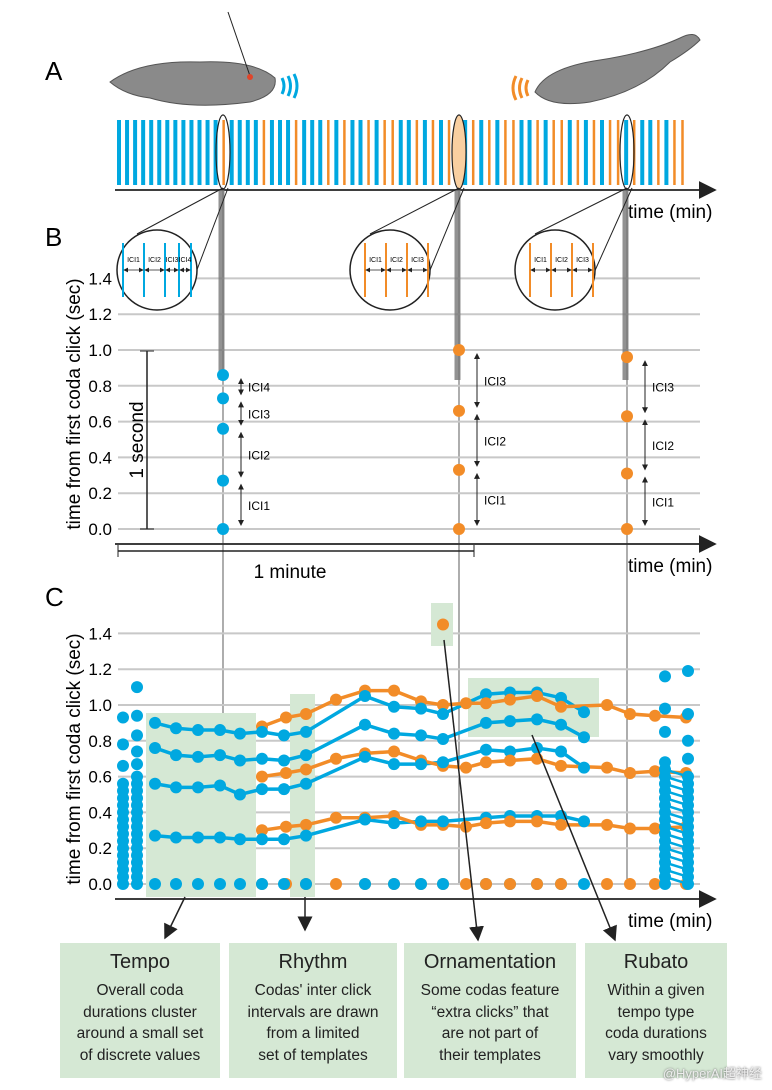 This screenshot has height=1090, width=772. What do you see at coordinates (140, 990) in the screenshot?
I see `box-line: Overall coda` at bounding box center [140, 990].